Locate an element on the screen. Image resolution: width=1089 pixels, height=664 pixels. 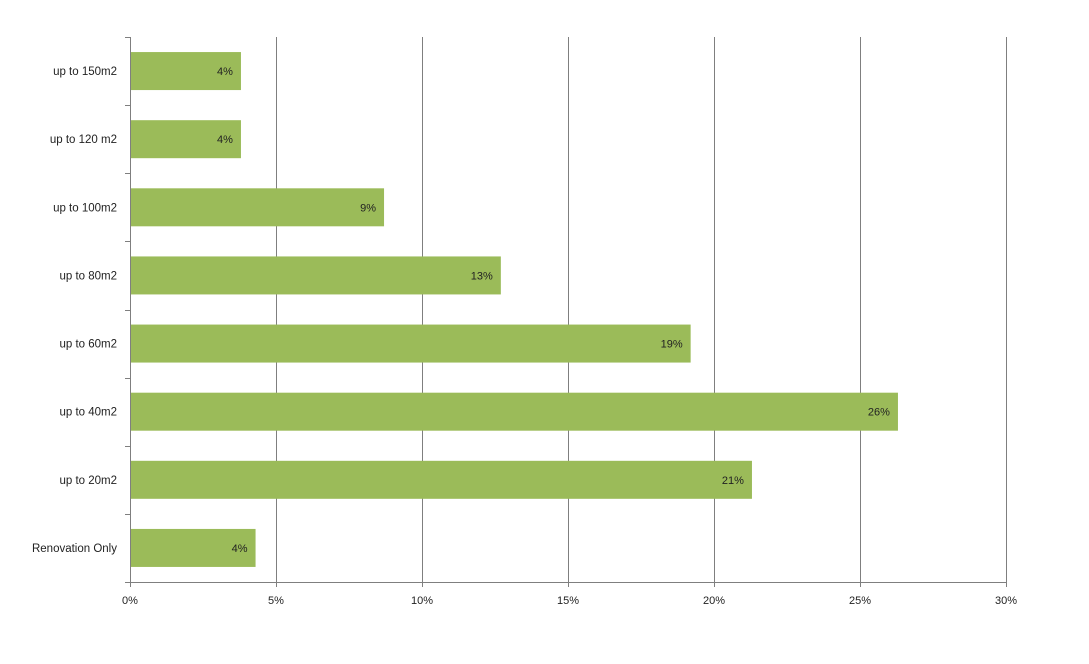
category-label: up to 40m2 is located at coordinates (88, 413).